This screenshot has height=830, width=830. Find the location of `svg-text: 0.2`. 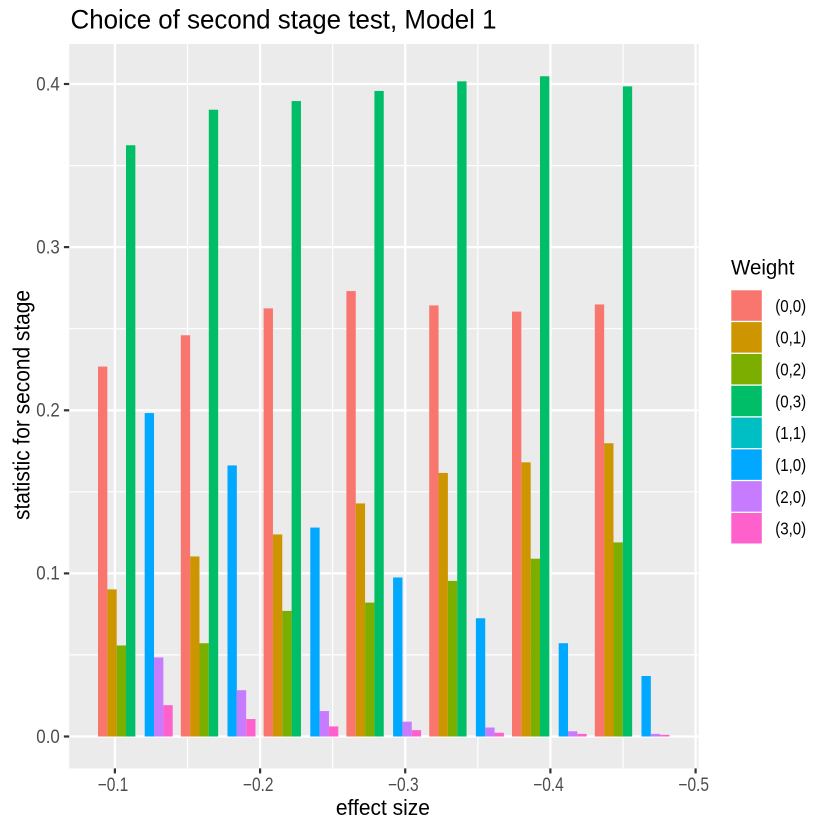

svg-text: 0.2 is located at coordinates (48, 411).